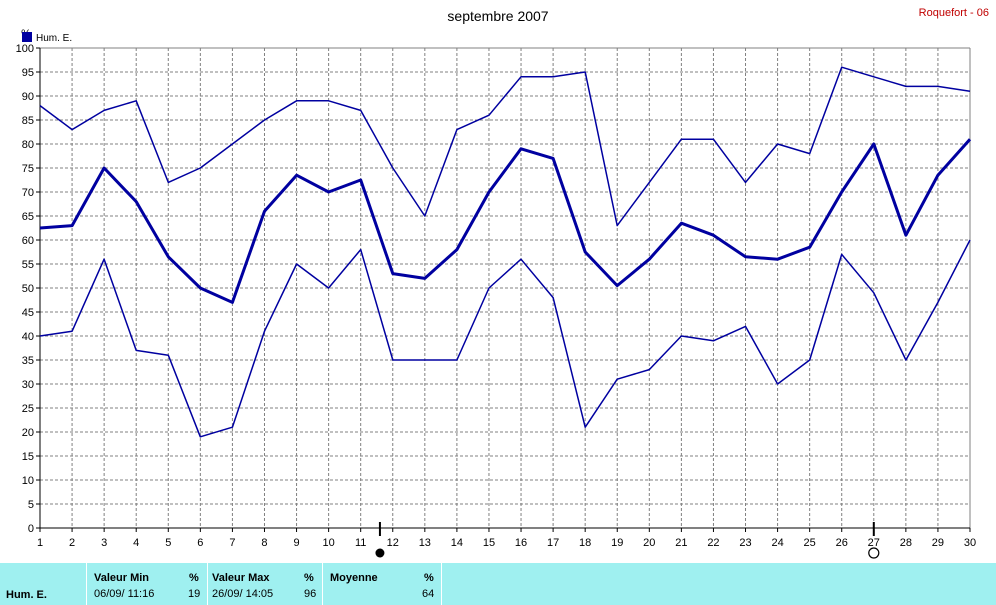  Describe the element at coordinates (354, 578) in the screenshot. I see `mean-header: Moyenne` at that location.